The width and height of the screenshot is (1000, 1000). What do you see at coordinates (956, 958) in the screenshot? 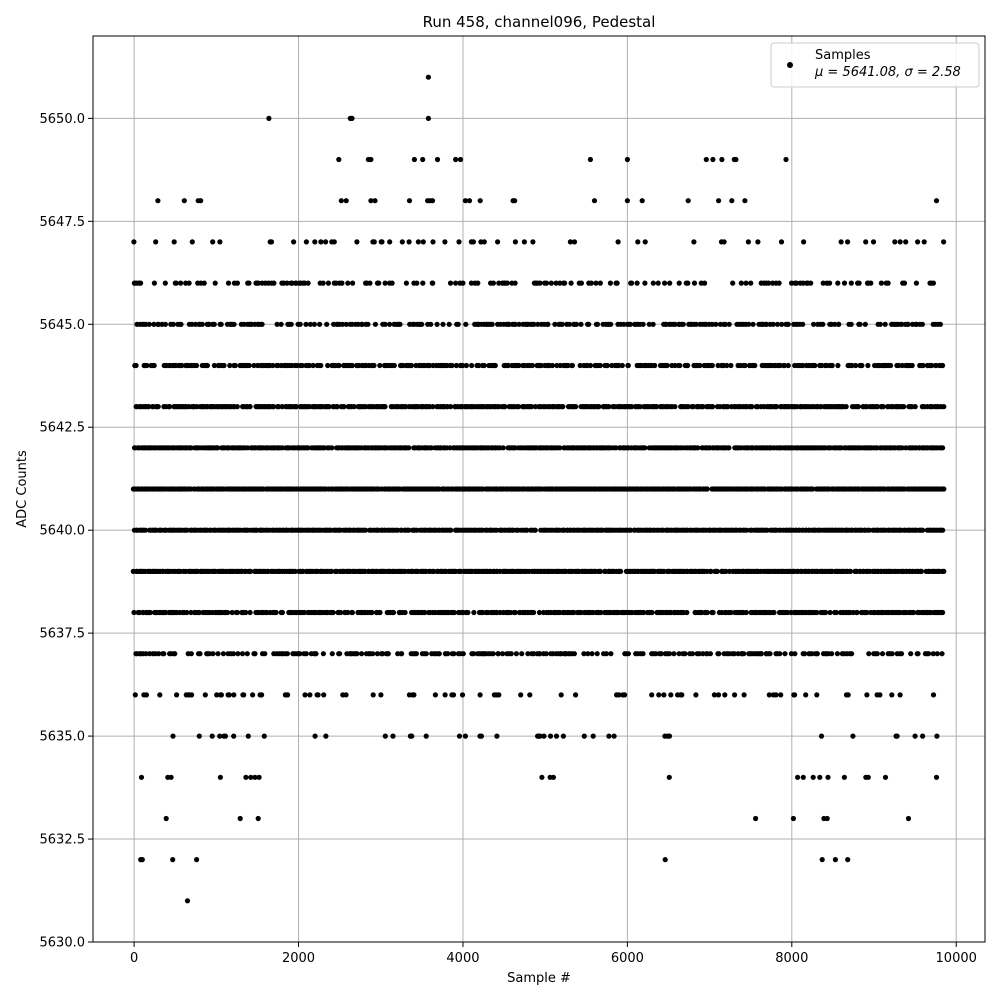
I see `x-tick-label: 10000` at bounding box center [956, 958].